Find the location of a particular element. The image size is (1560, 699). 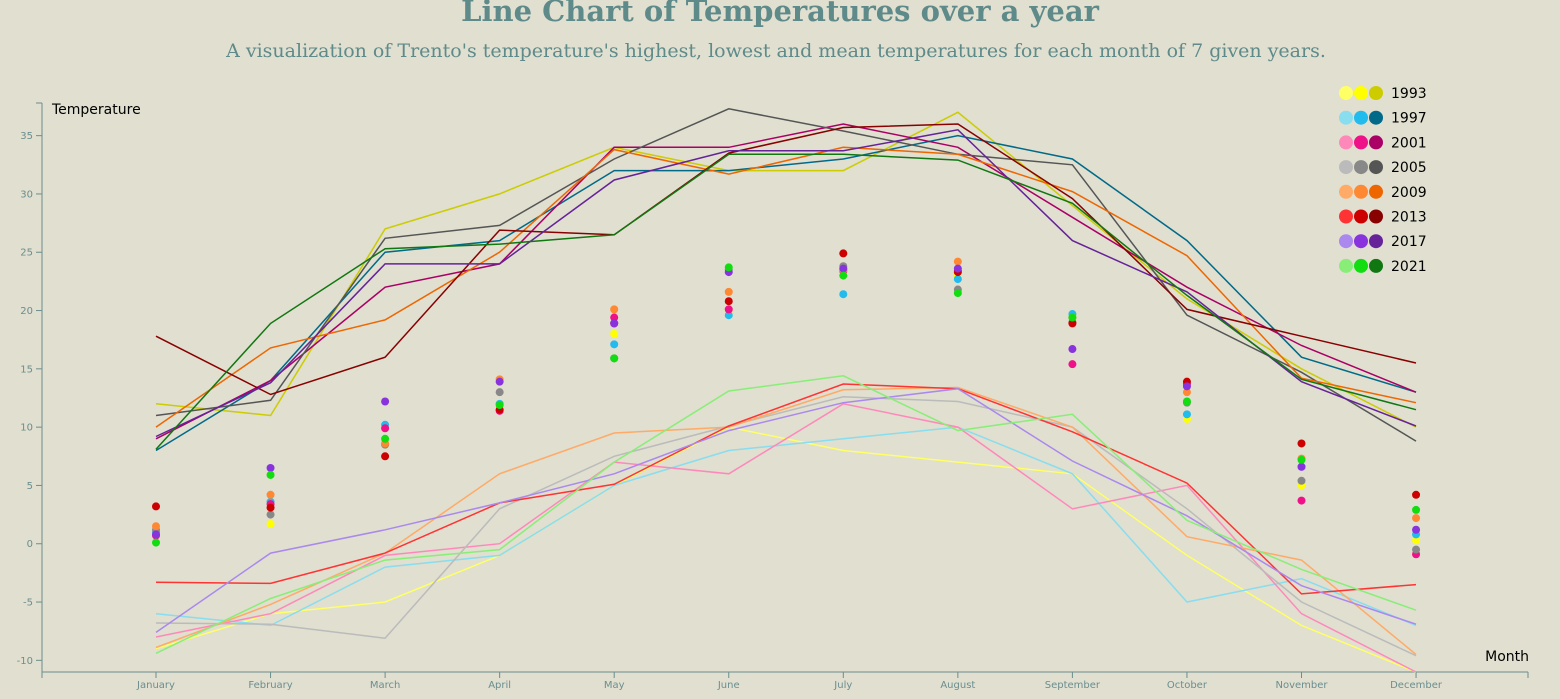

legend-swatch-mean-1993 is located at coordinates (1361, 93).